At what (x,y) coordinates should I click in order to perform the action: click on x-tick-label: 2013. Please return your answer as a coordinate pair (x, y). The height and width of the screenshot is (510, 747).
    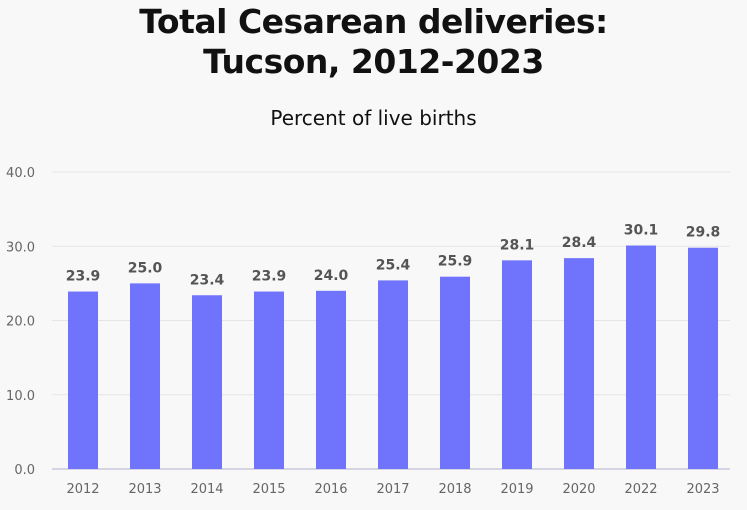
    Looking at the image, I should click on (144, 489).